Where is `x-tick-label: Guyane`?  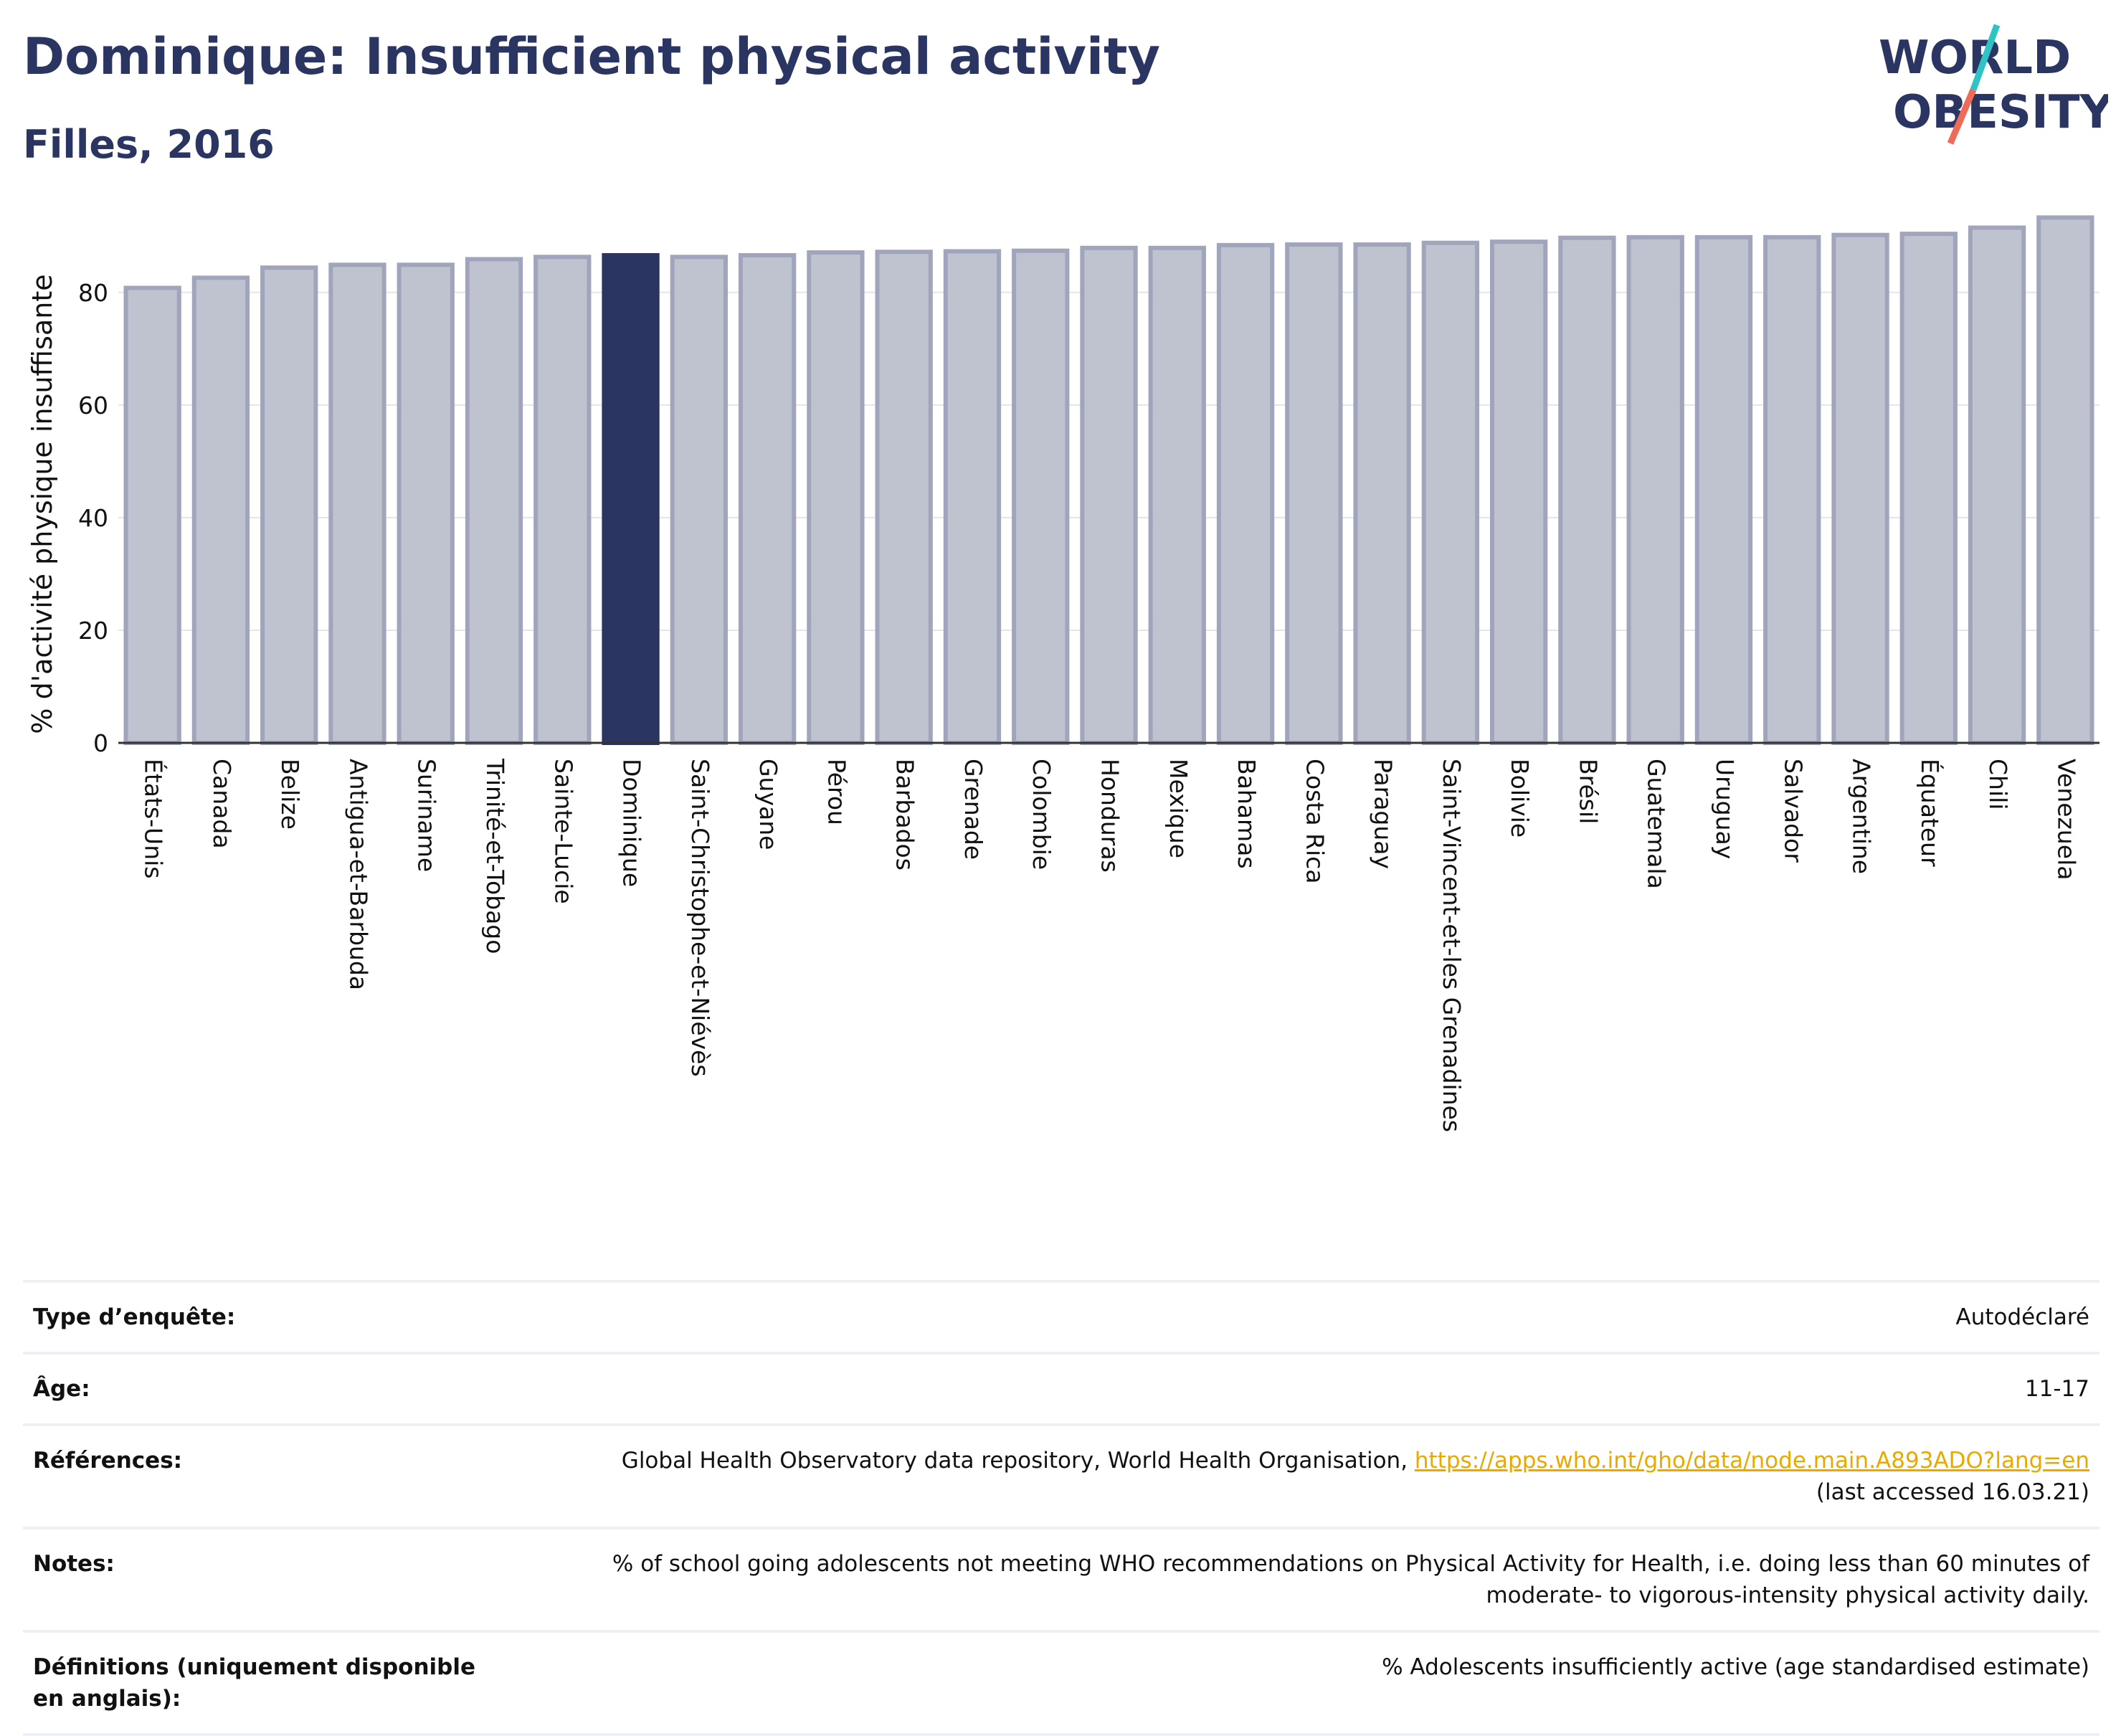 x-tick-label: Guyane is located at coordinates (768, 804).